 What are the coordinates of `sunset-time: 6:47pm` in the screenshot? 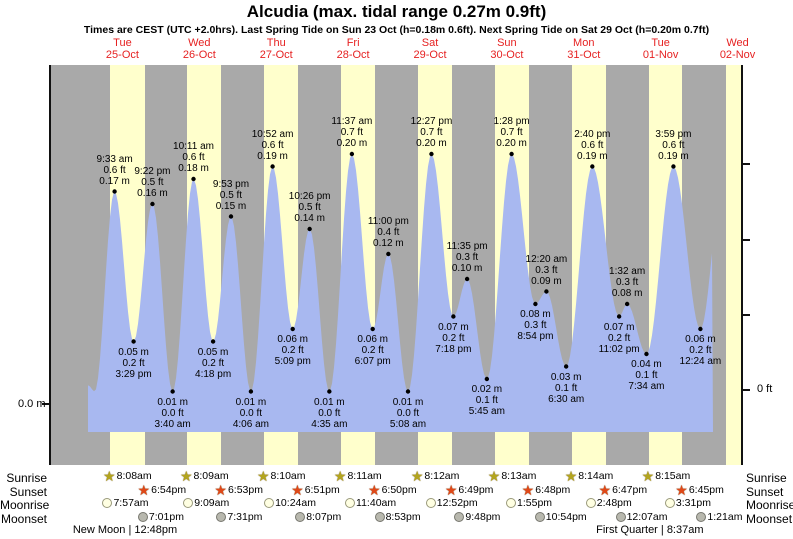 It's located at (630, 489).